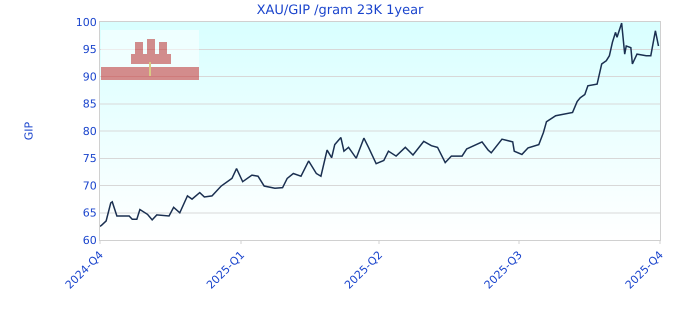  What do you see at coordinates (89, 49) in the screenshot?
I see `y-tick-label: 95` at bounding box center [89, 49].